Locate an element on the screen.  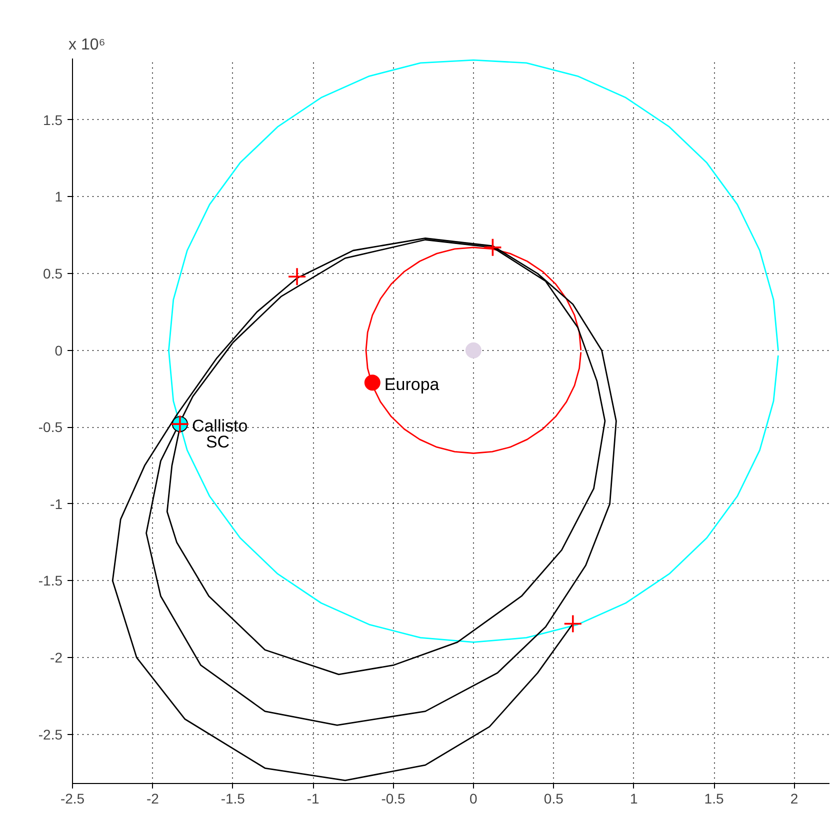
x-tick-label: -1.5 is located at coordinates (233, 798).